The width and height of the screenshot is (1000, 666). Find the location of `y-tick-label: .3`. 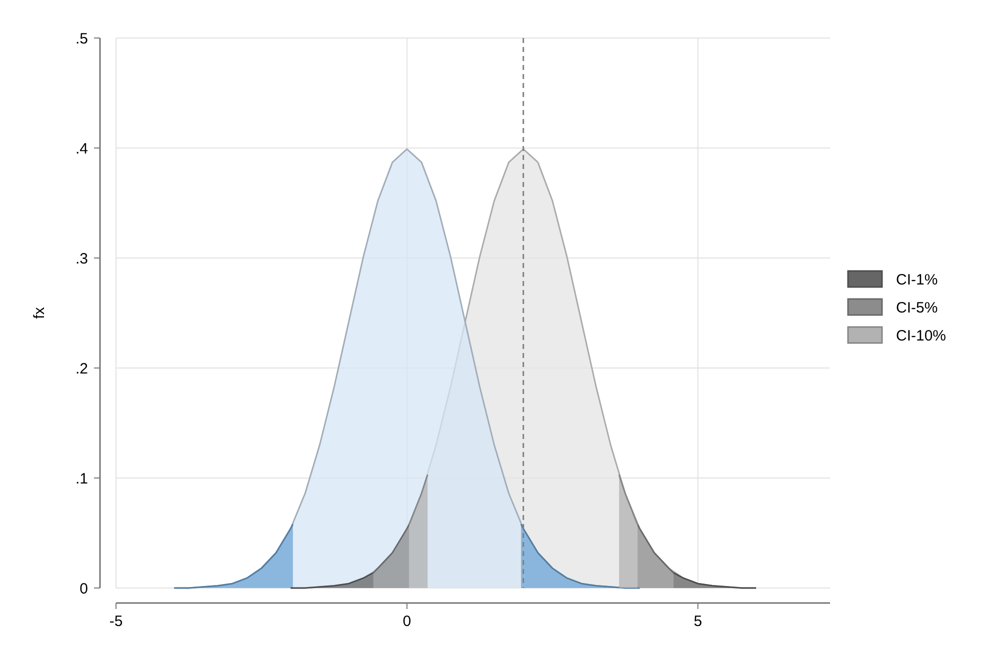

y-tick-label: .3 is located at coordinates (81, 259).